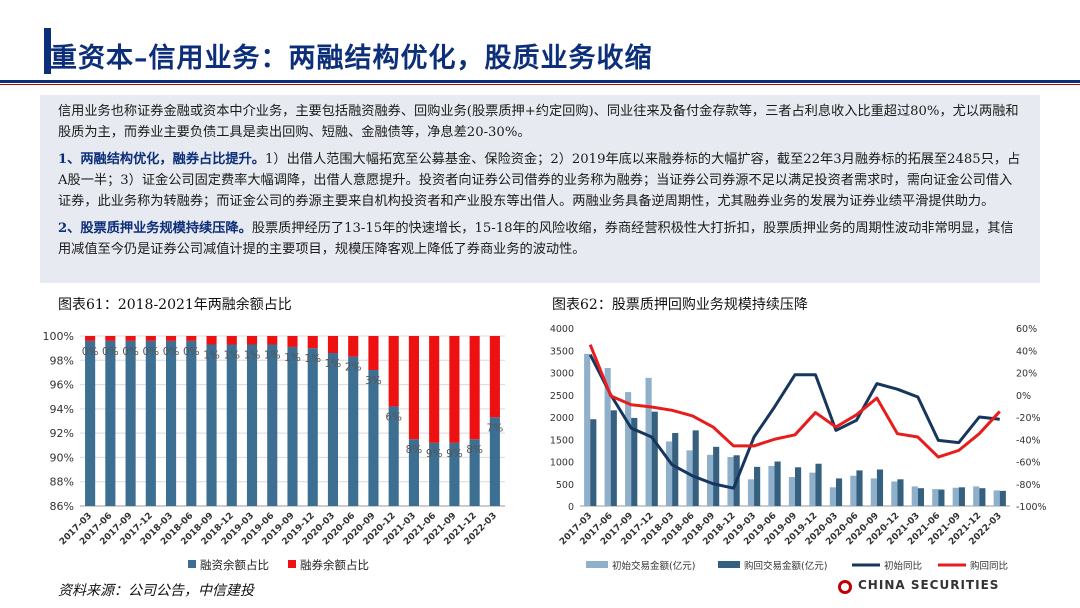  What do you see at coordinates (562, 418) in the screenshot?
I see `left-y-tick-label: 2000` at bounding box center [562, 418].